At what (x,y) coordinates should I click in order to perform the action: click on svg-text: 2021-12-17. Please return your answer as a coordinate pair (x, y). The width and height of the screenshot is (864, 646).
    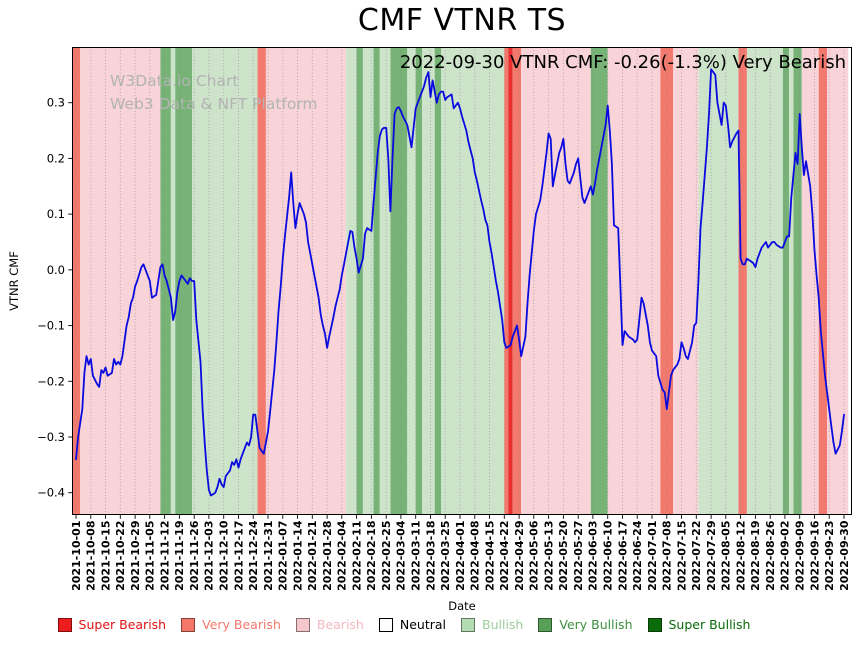
    Looking at the image, I should click on (238, 556).